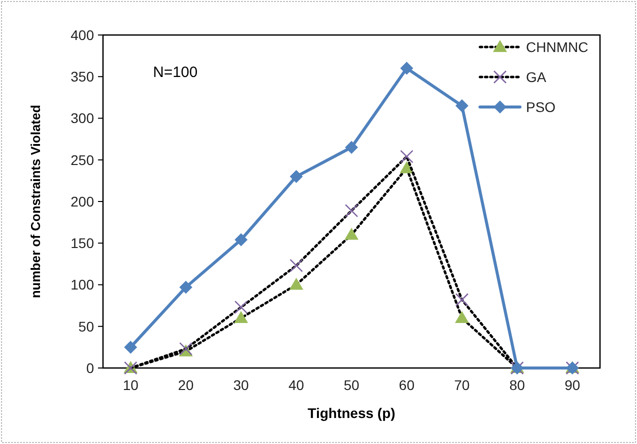  I want to click on y-tick-label: 200, so click(82, 201).